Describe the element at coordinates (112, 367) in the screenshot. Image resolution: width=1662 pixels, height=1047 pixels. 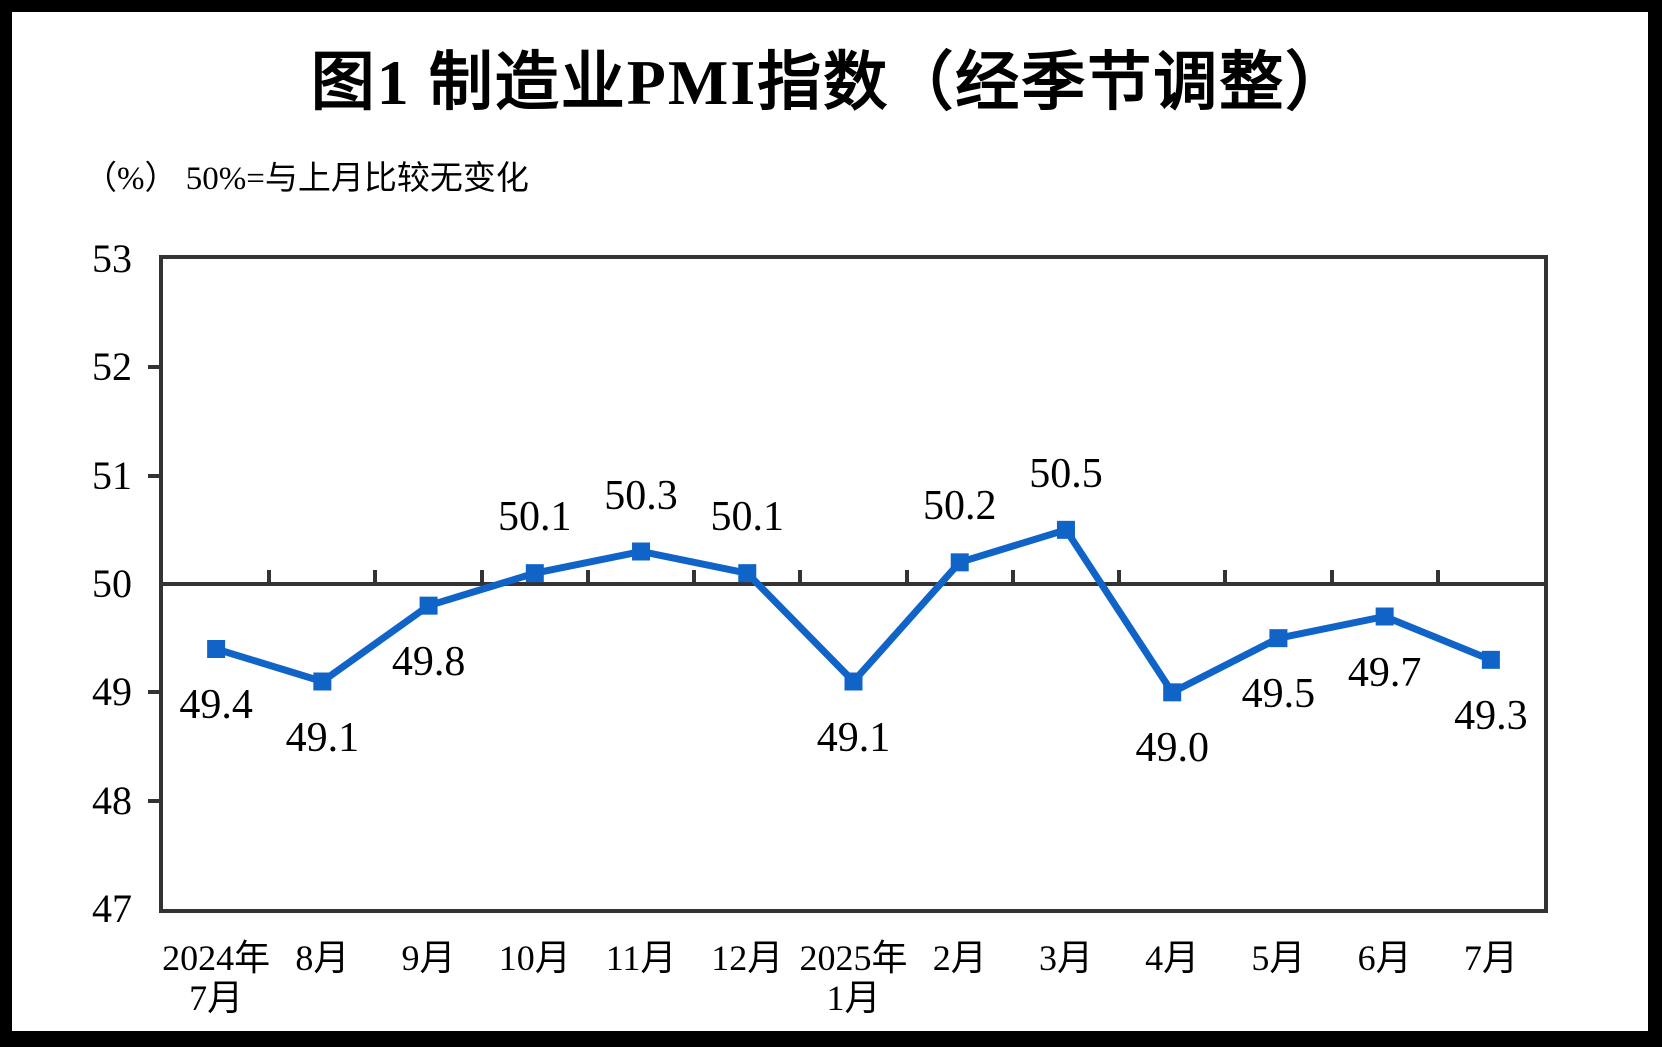
I see `y-axis-label: 52` at that location.